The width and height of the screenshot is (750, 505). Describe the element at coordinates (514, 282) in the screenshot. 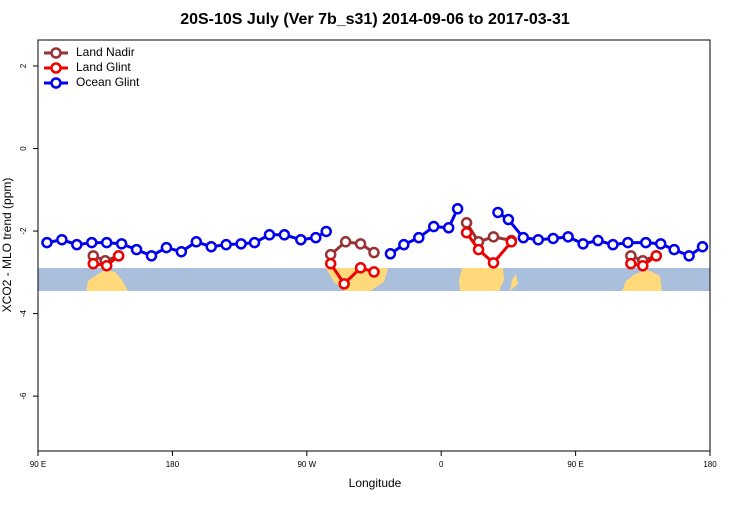

I see `land-madagascar` at that location.